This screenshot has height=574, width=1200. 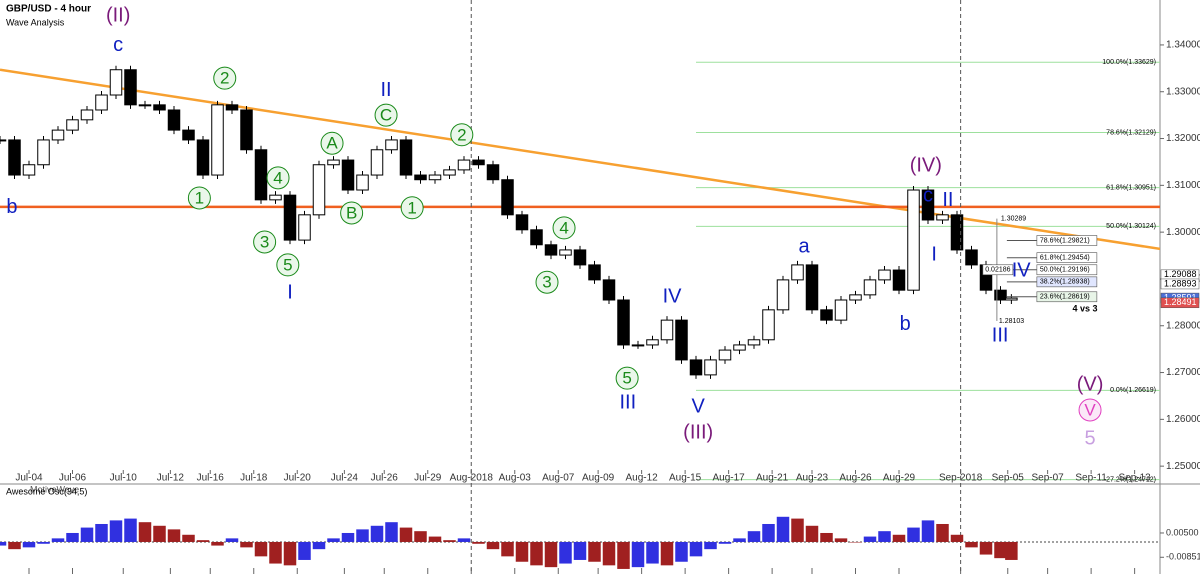 I want to click on fib-label: -27.2%(1.24712), so click(x=1130, y=479).